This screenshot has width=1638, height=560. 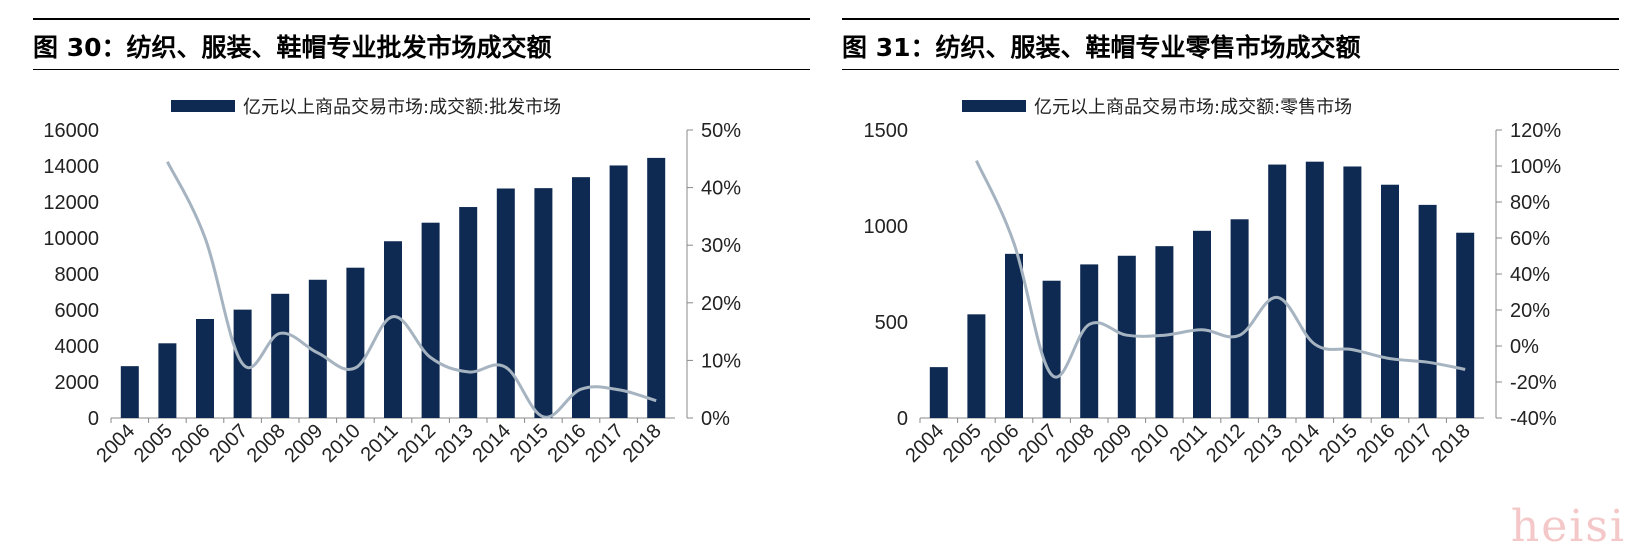 I want to click on right-tick-label: -20%, so click(x=1533, y=383).